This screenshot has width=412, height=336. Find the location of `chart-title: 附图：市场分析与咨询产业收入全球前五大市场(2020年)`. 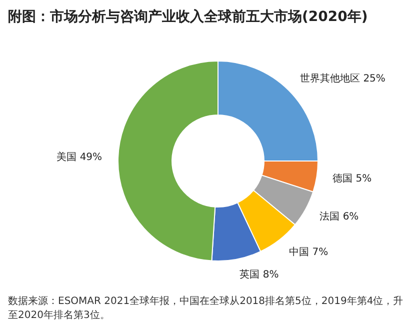

chart-title: 附图：市场分析与咨询产业收入全球前五大市场(2020年) is located at coordinates (188, 17).